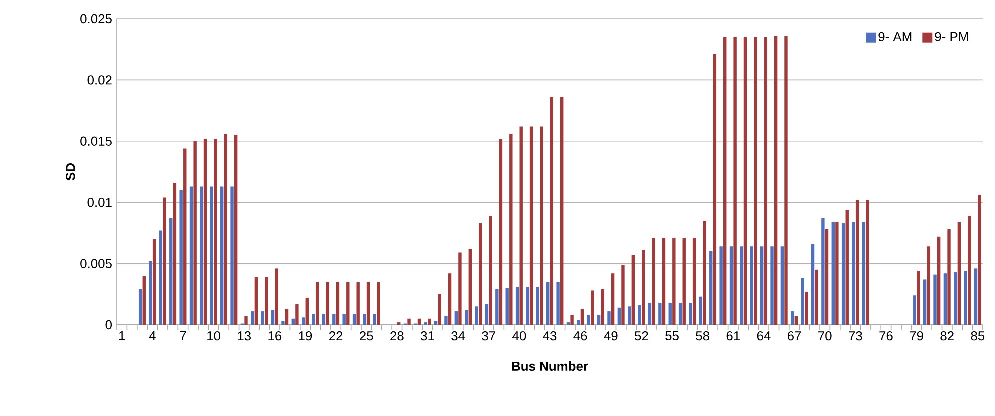 The height and width of the screenshot is (416, 995). I want to click on x-tick-label: 40, so click(519, 336).